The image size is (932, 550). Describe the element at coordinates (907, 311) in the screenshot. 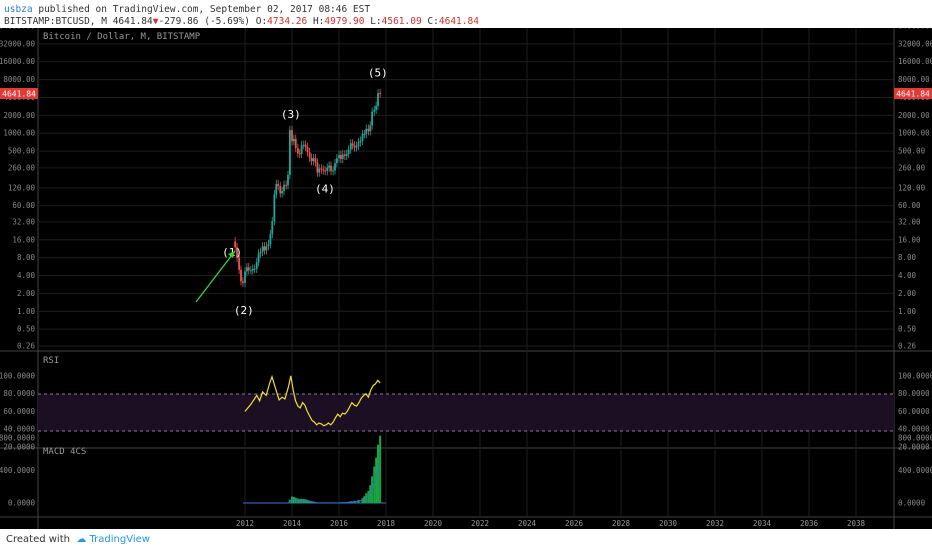

I see `y-tick-label: 1.00` at that location.